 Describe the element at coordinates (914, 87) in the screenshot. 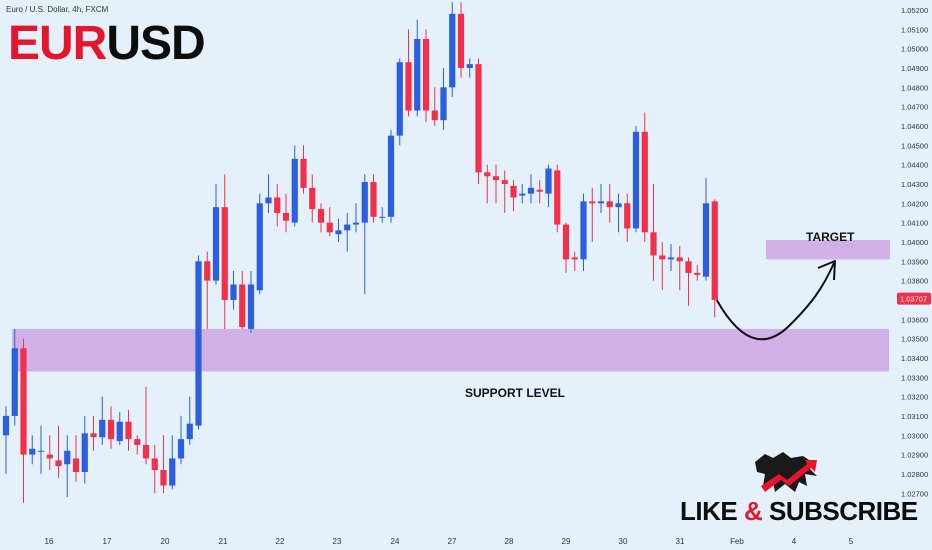

I see `price-tick-label: 1.04800` at that location.